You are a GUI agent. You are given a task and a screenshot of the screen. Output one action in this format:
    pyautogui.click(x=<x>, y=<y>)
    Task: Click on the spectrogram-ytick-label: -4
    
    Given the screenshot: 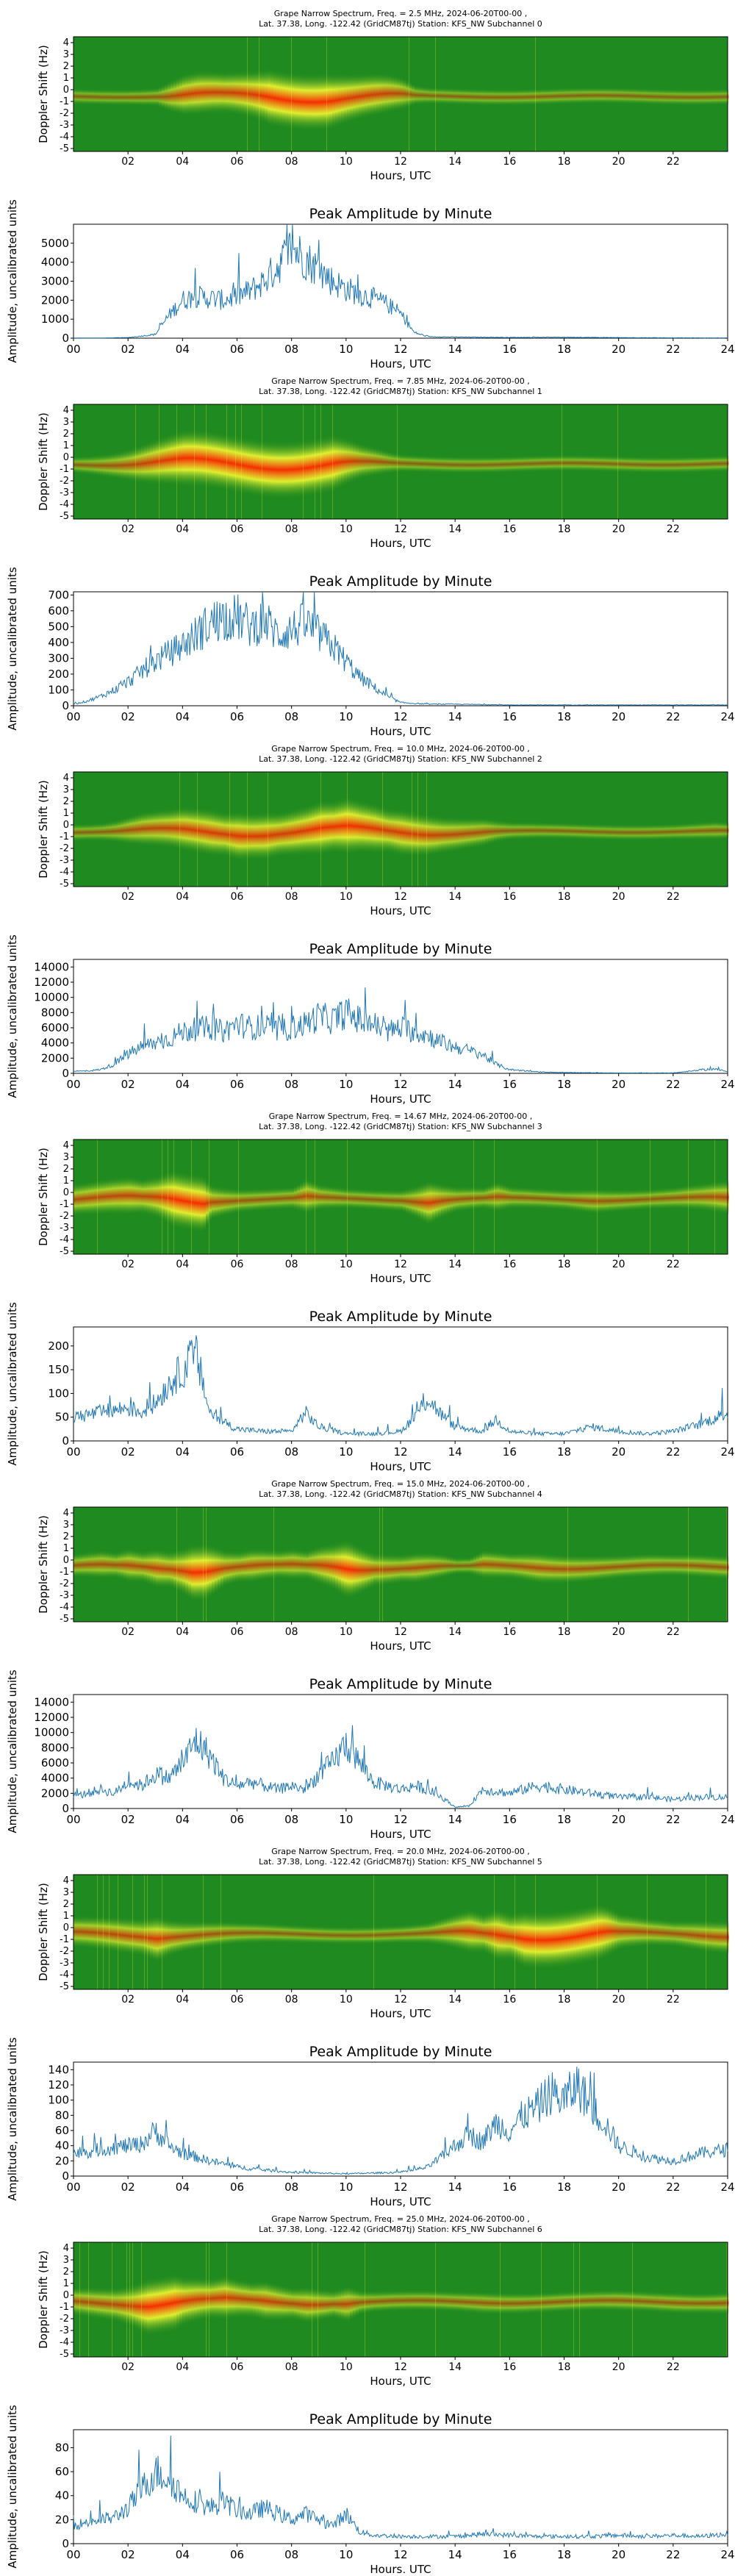 What is the action you would take?
    pyautogui.click(x=64, y=504)
    